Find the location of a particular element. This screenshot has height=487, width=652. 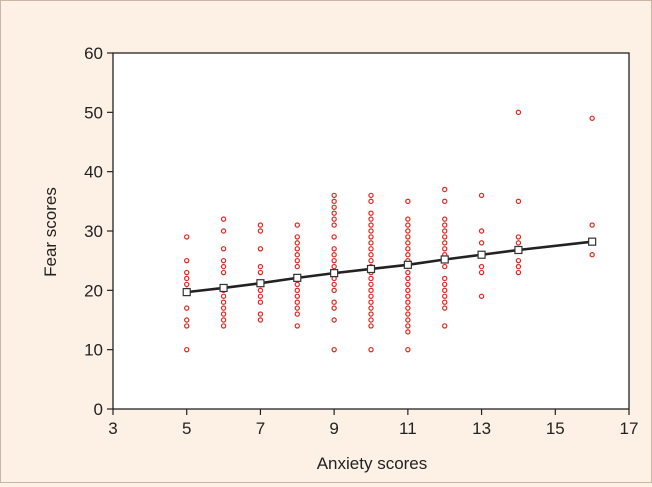

y-tick-label: 30 is located at coordinates (93, 231).